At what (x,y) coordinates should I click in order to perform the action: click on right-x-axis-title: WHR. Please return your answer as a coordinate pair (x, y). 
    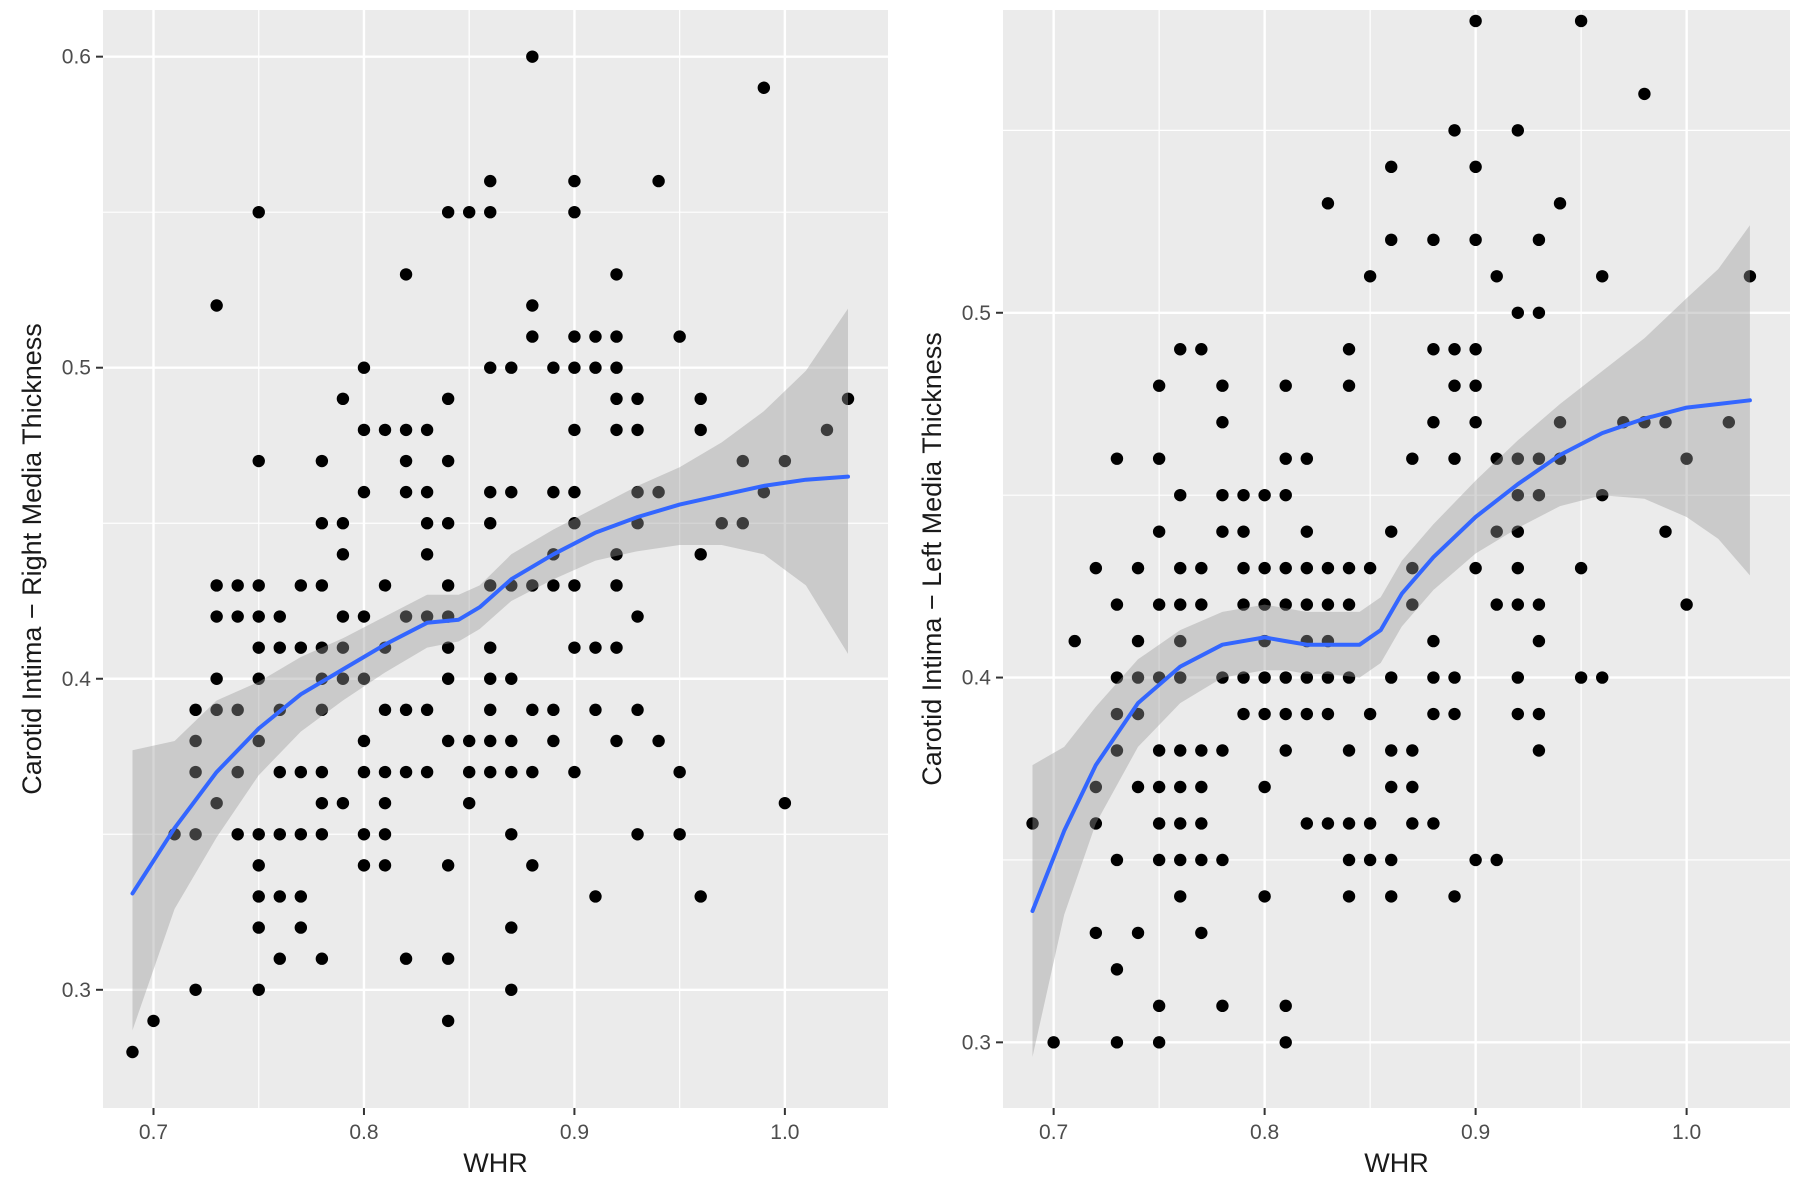
    Looking at the image, I should click on (1396, 1163).